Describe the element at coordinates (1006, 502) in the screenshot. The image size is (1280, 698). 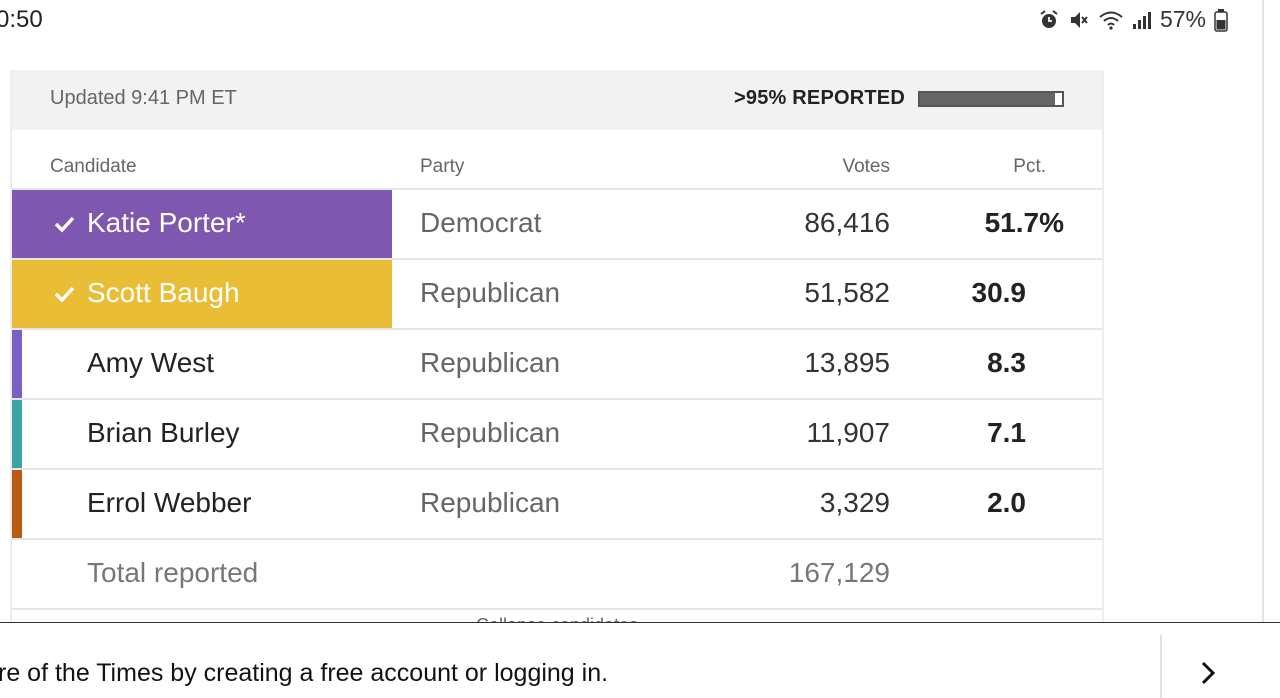
I see `candidate-pct: 2.0` at that location.